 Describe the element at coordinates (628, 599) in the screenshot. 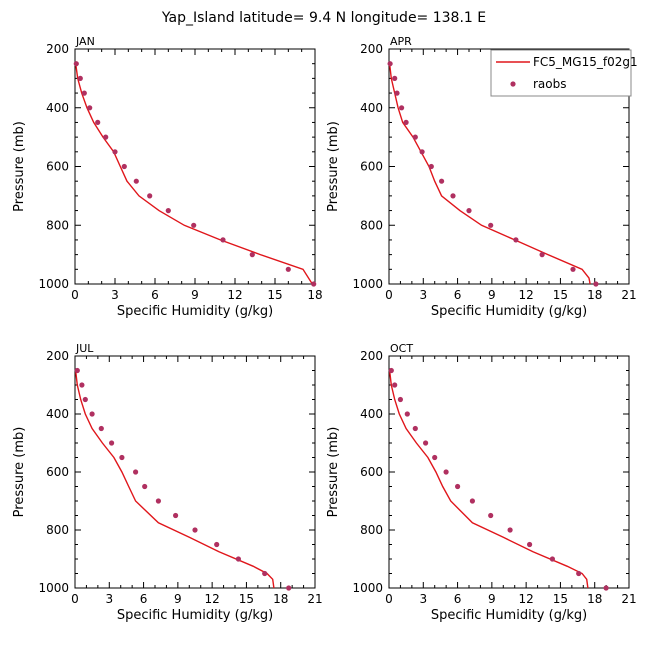

I see `x-tick-label: 21` at that location.